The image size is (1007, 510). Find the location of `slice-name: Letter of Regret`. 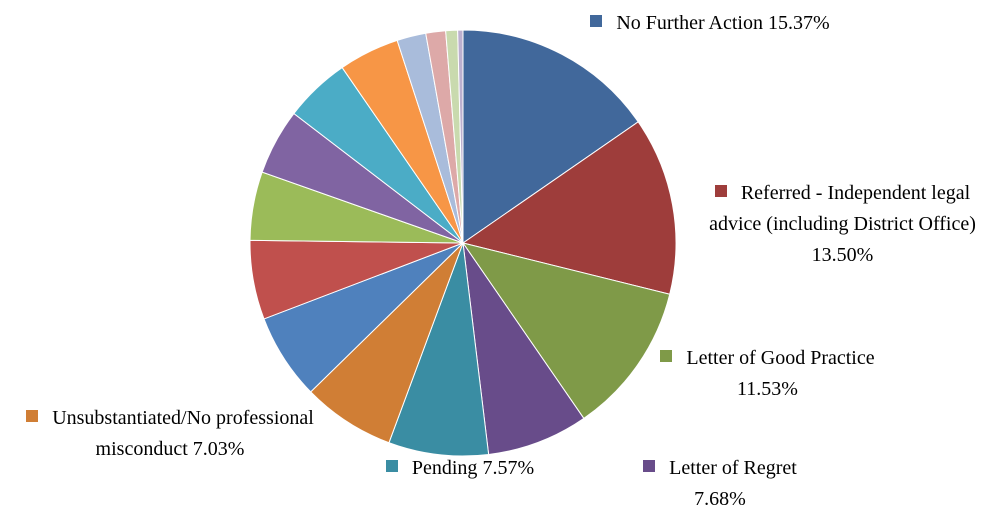

slice-name: Letter of Regret is located at coordinates (733, 468).